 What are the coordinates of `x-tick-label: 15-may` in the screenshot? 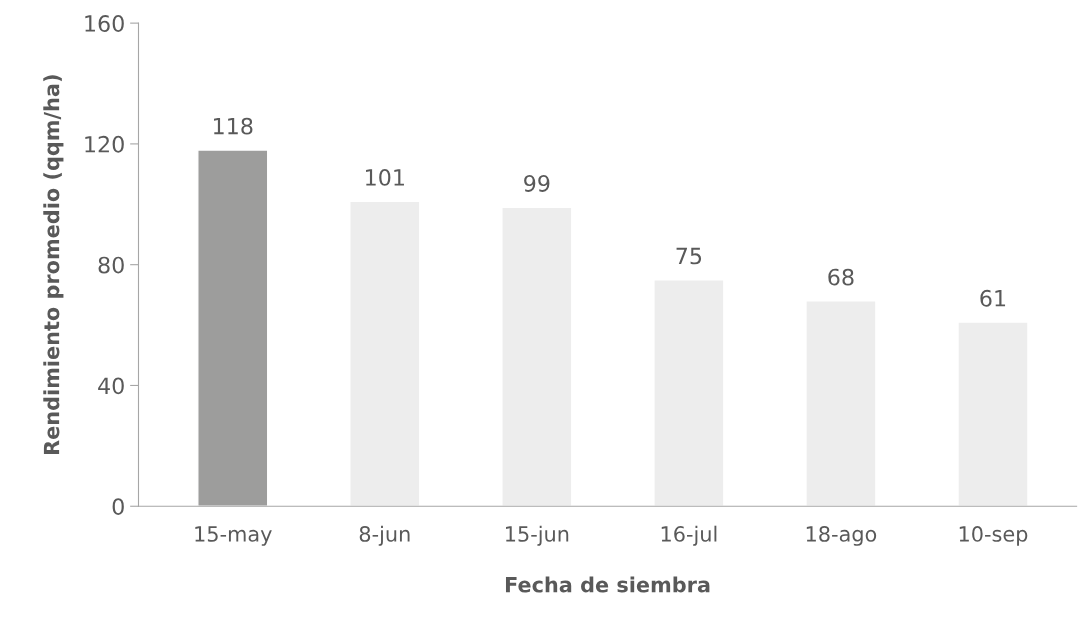 It's located at (233, 536).